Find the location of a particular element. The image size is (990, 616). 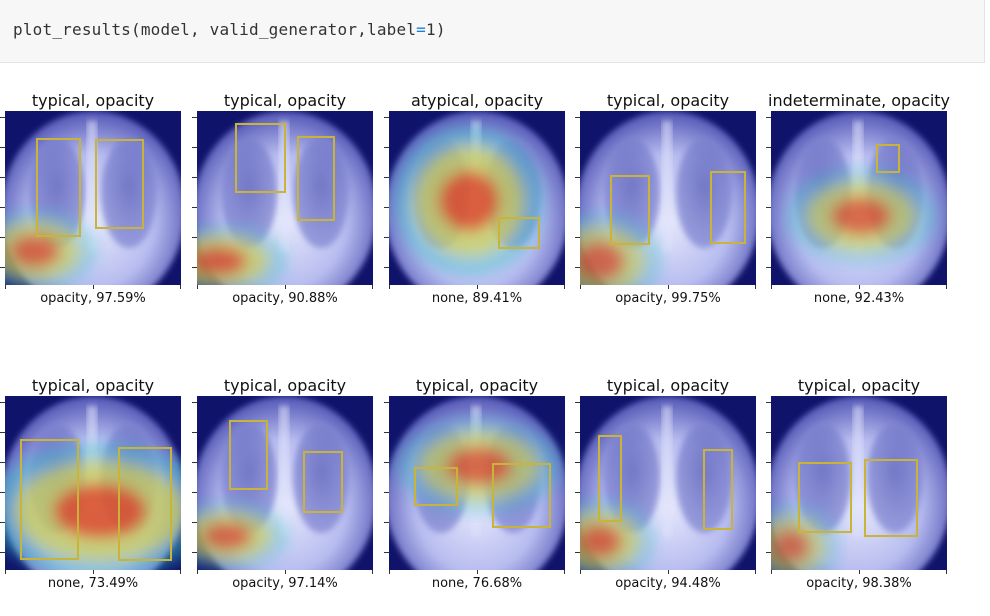

prediction-label: opacity, 94.48% is located at coordinates (668, 583).